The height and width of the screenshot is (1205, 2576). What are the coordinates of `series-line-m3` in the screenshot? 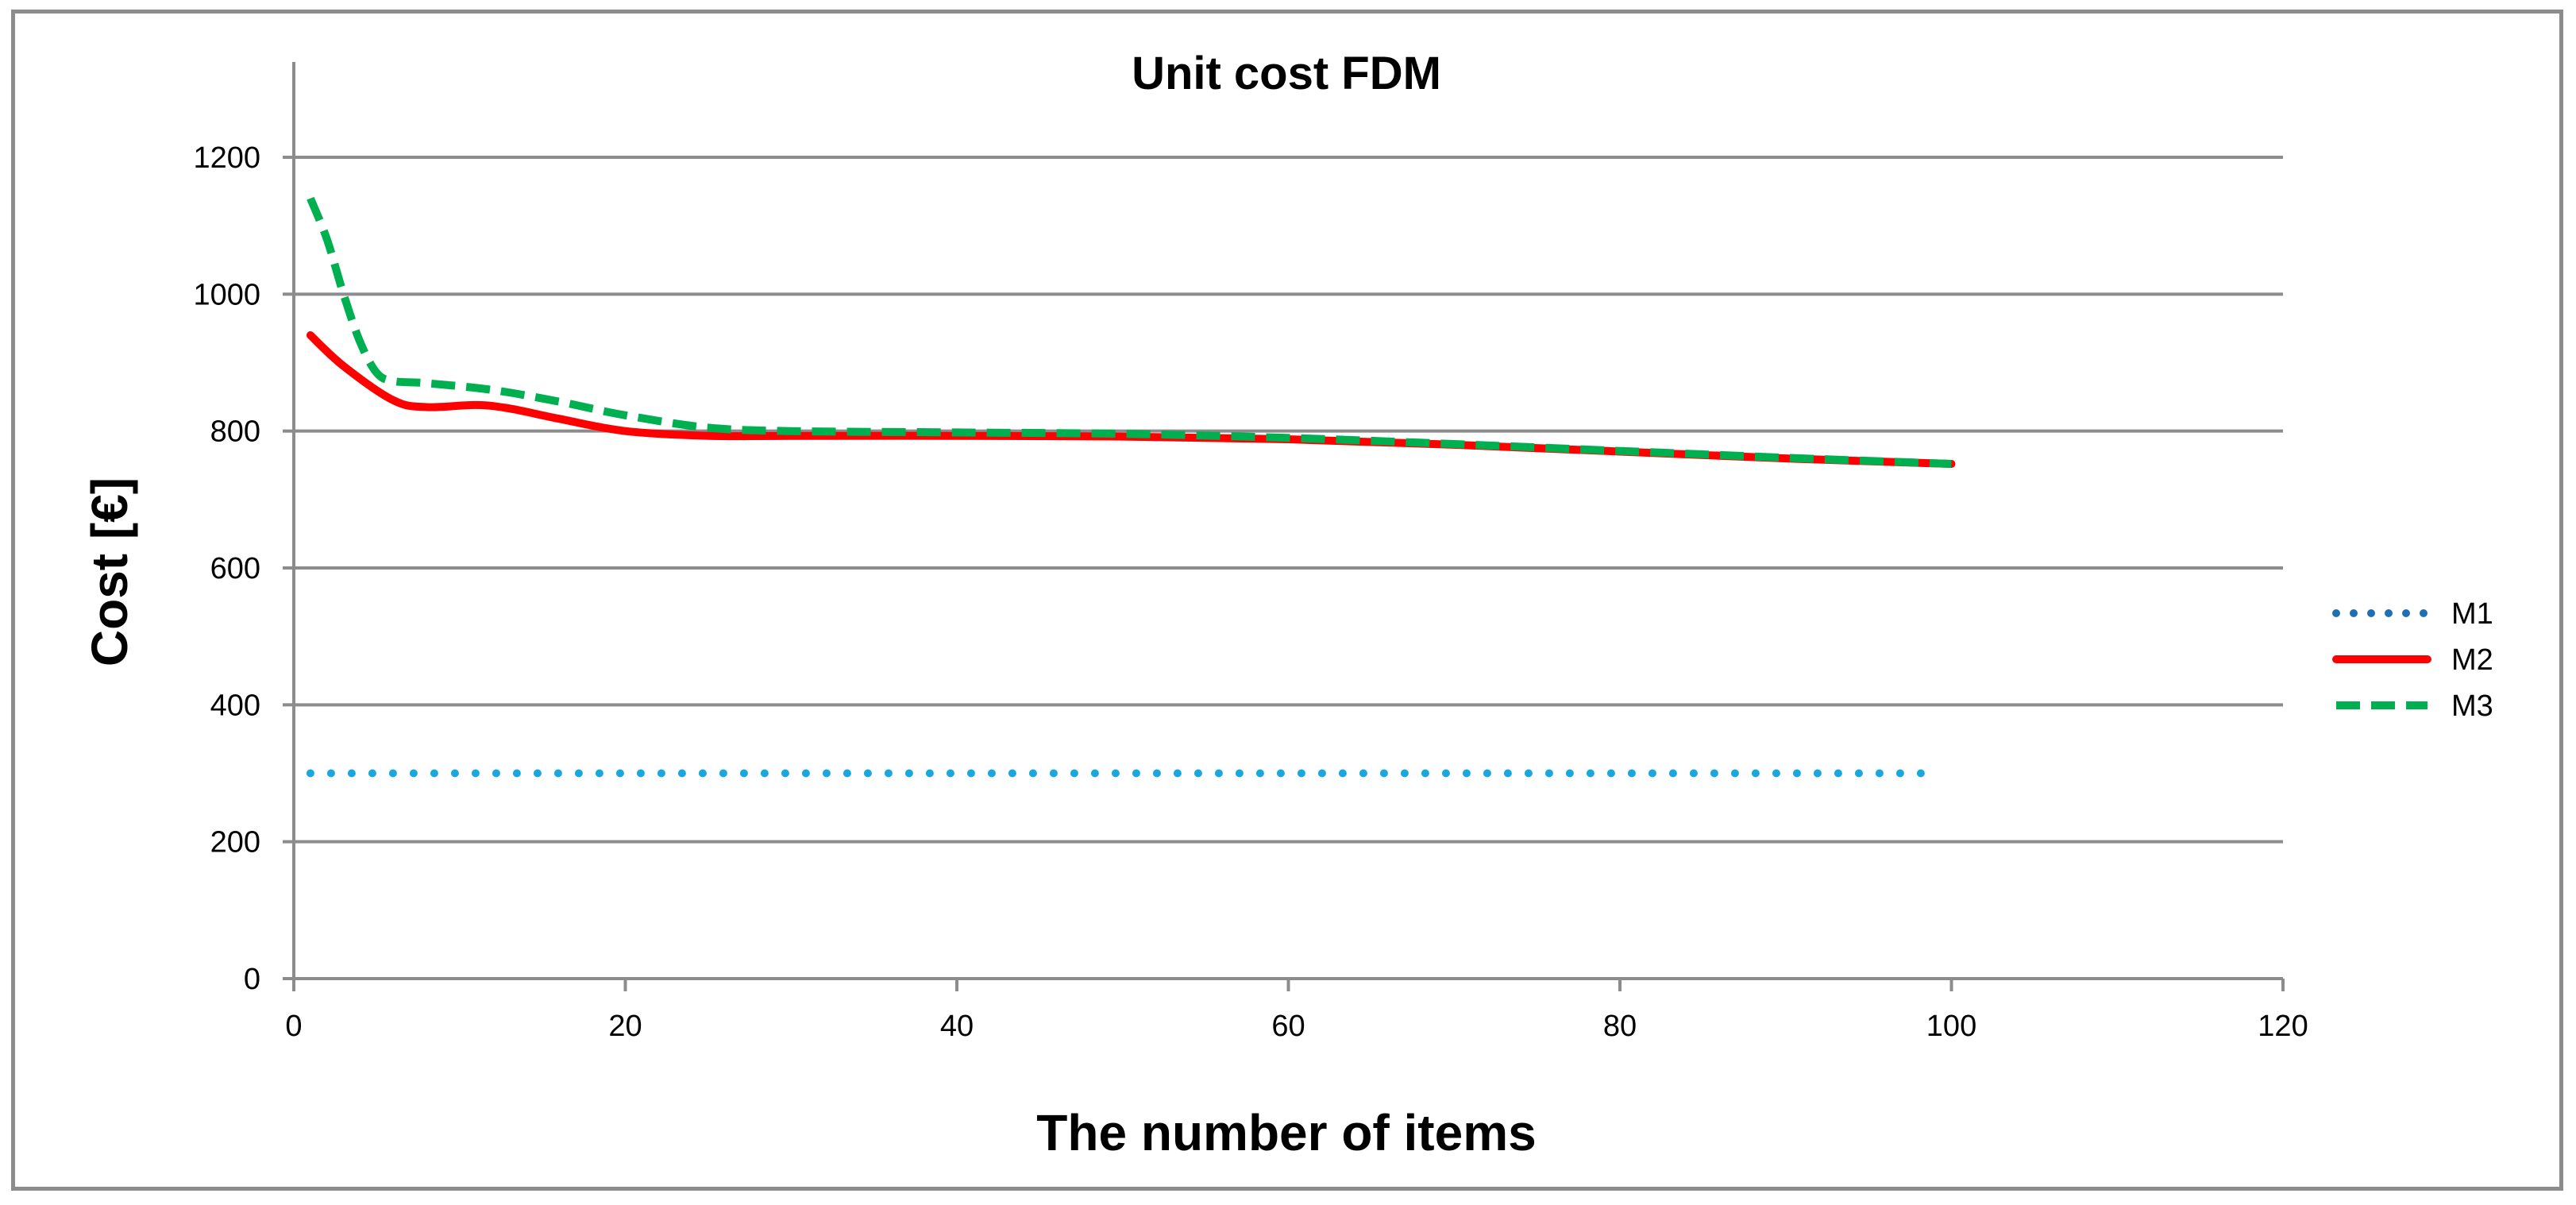 It's located at (1129, 332).